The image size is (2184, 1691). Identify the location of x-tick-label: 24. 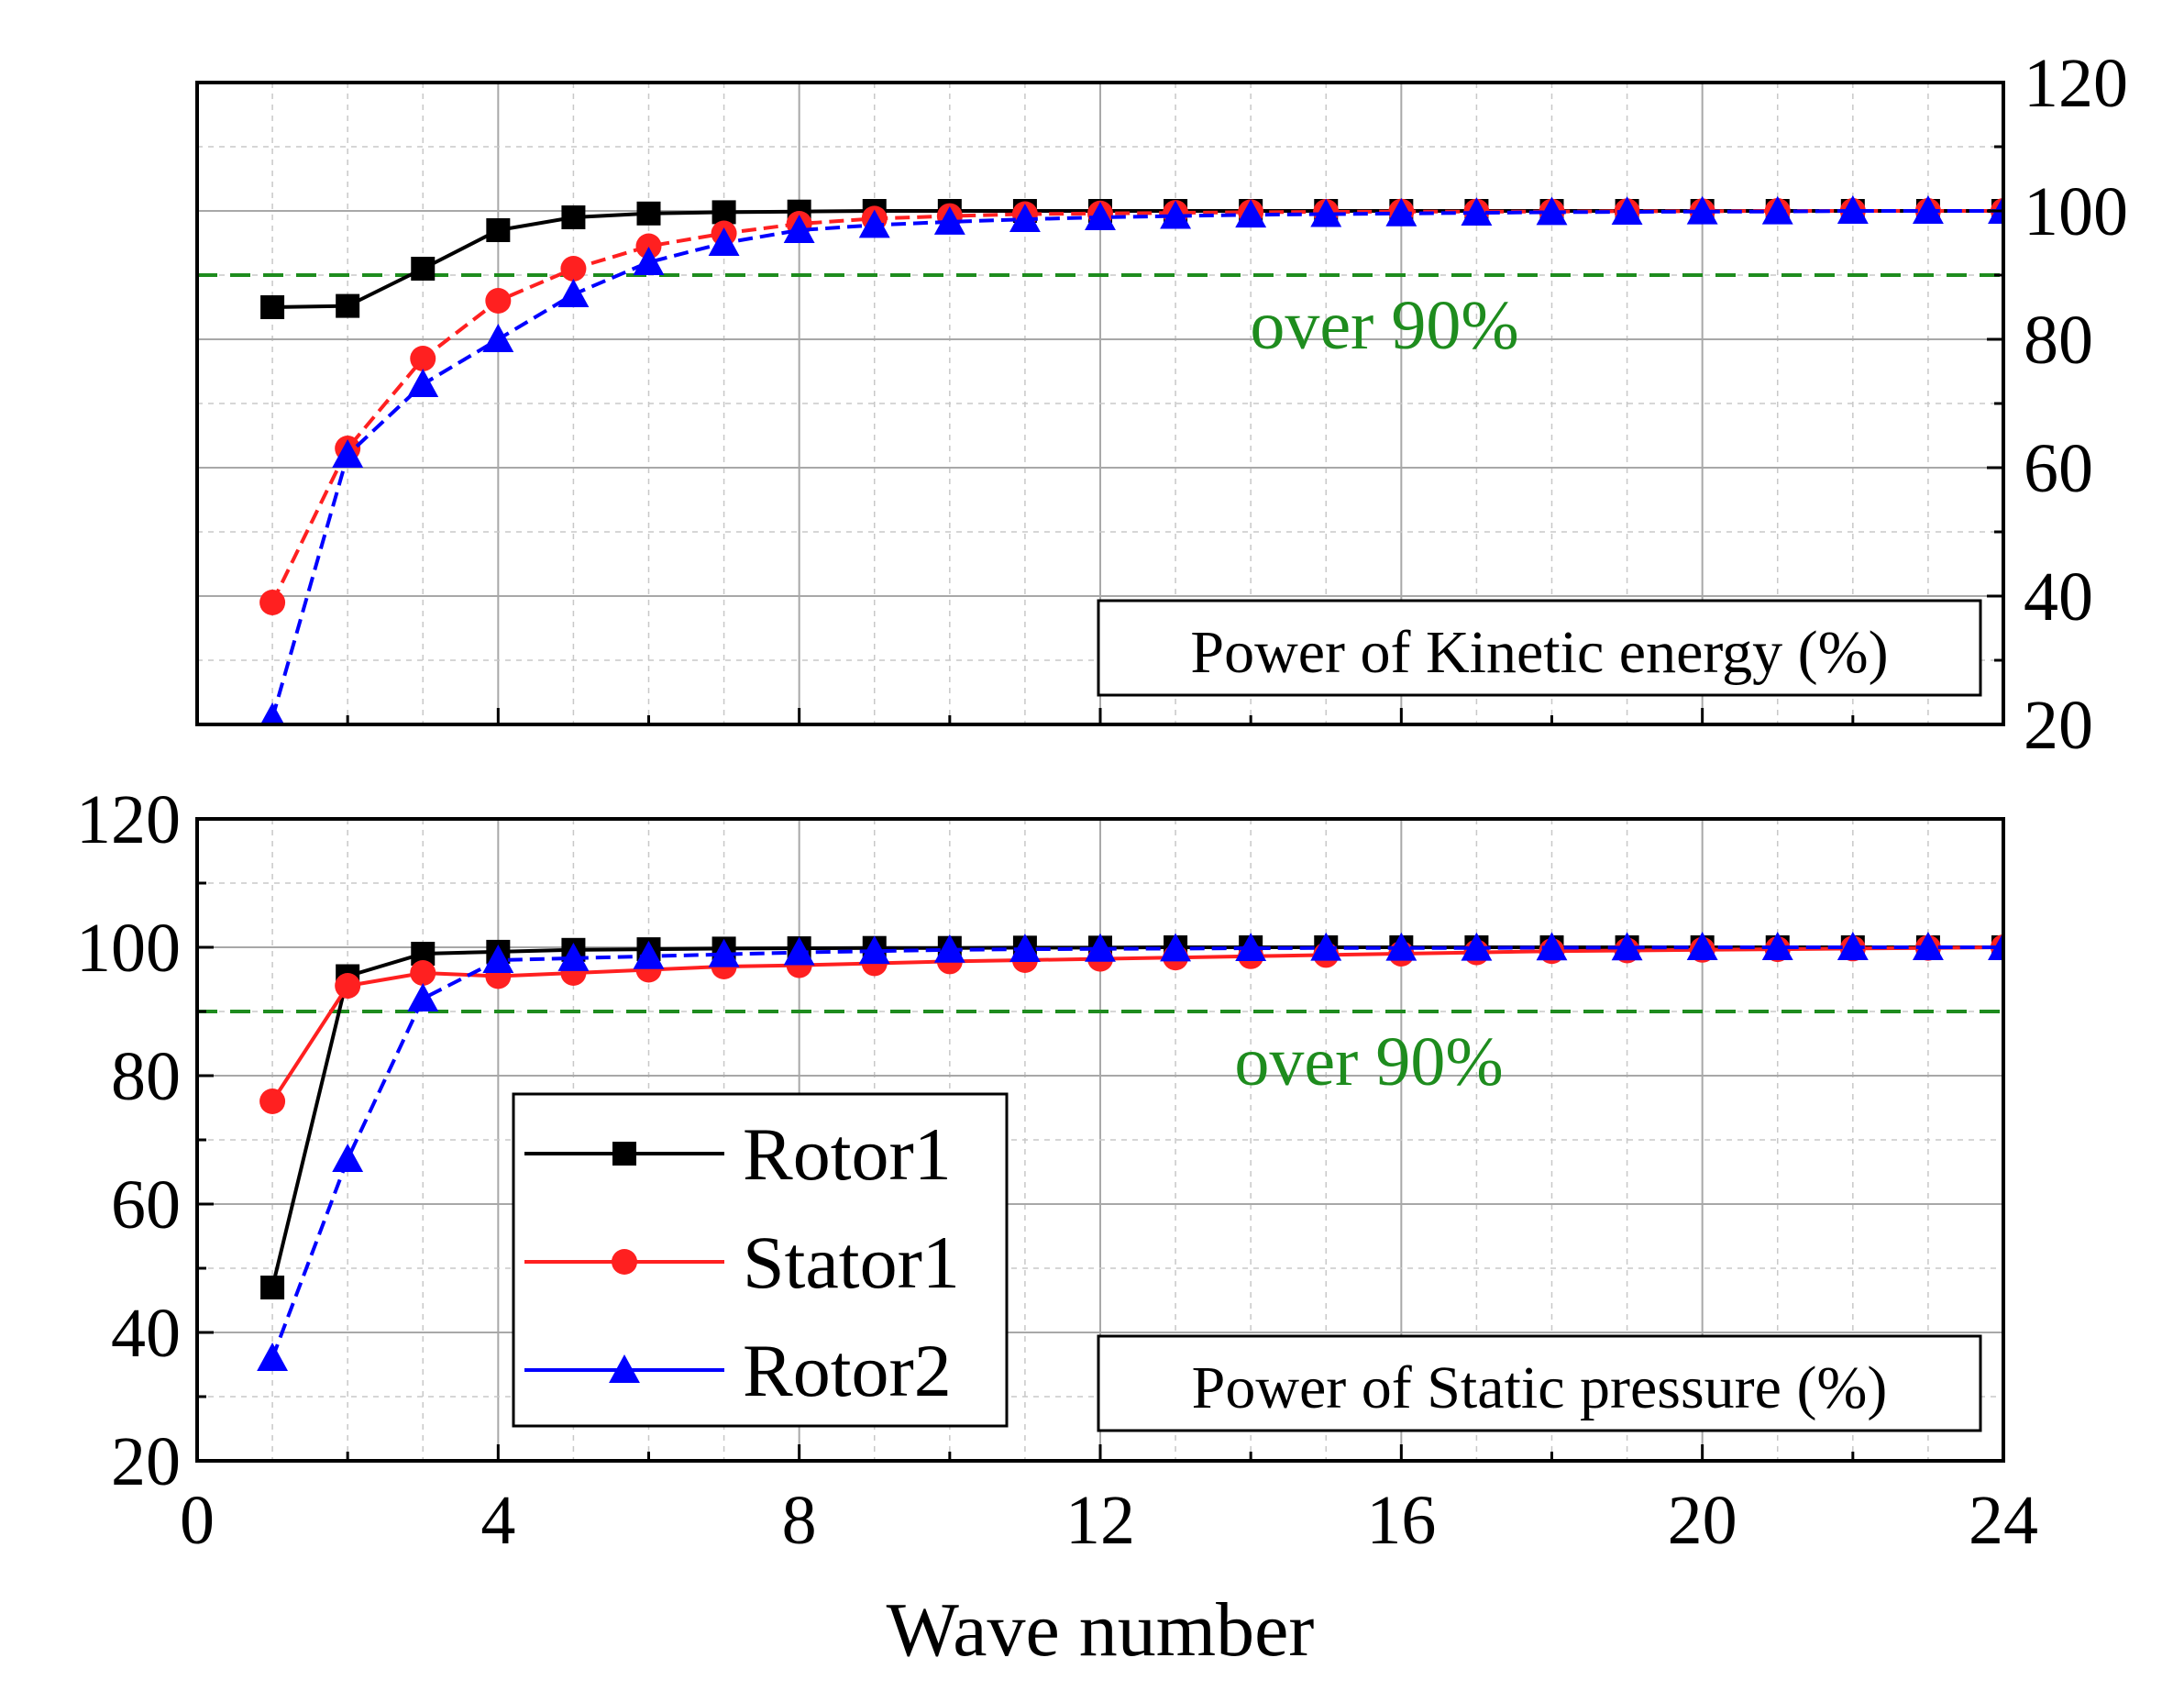
(2003, 1521).